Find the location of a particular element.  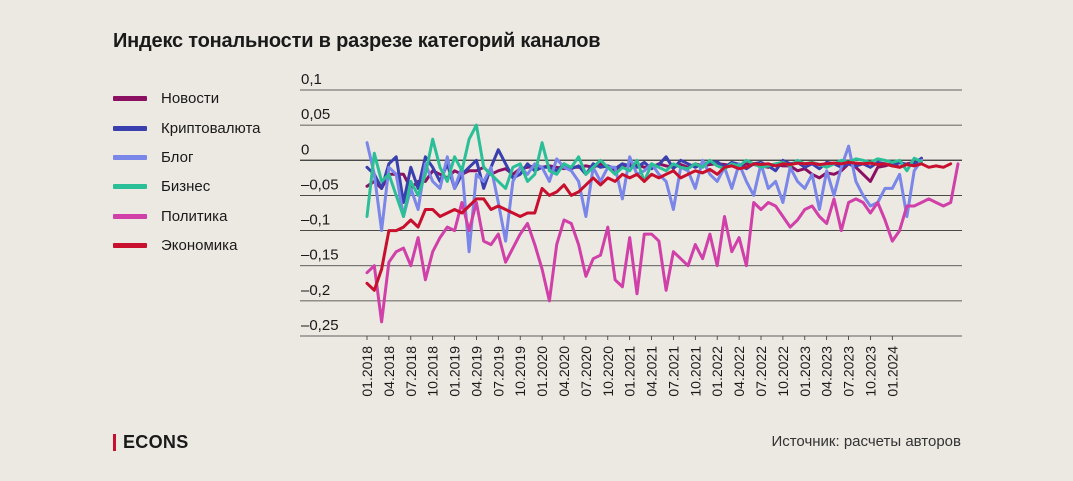

x-tick-label: 07.2022 is located at coordinates (761, 371).